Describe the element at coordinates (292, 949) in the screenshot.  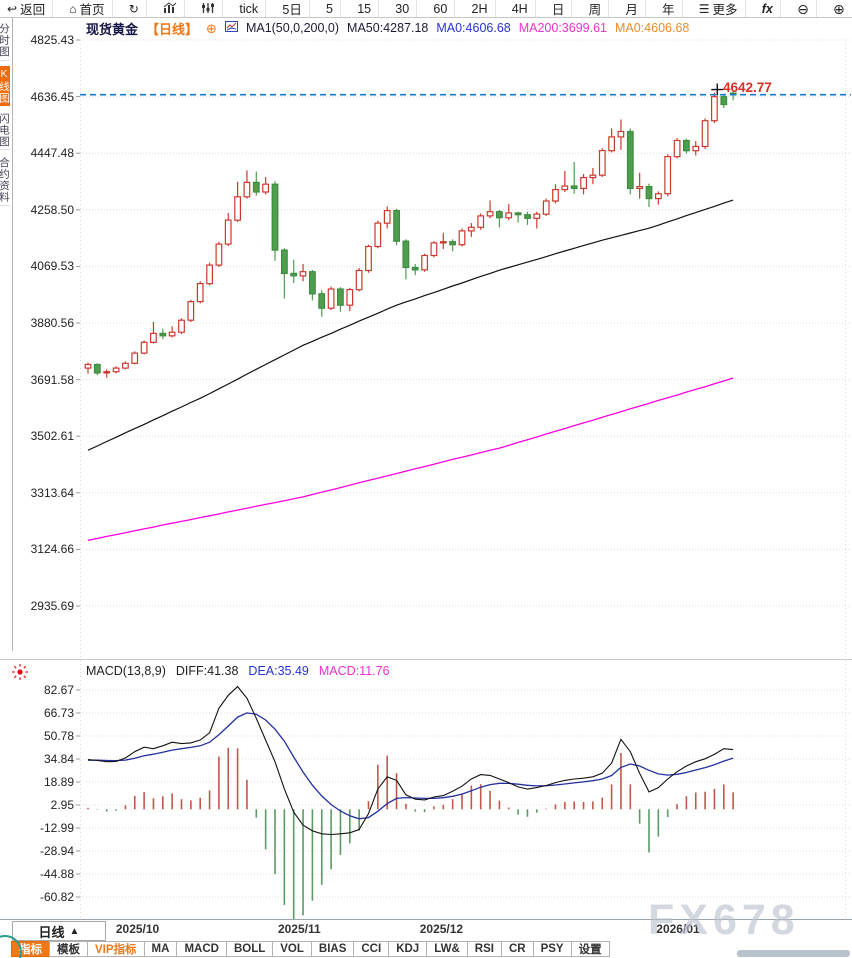
I see `tab-vol: VOL` at that location.